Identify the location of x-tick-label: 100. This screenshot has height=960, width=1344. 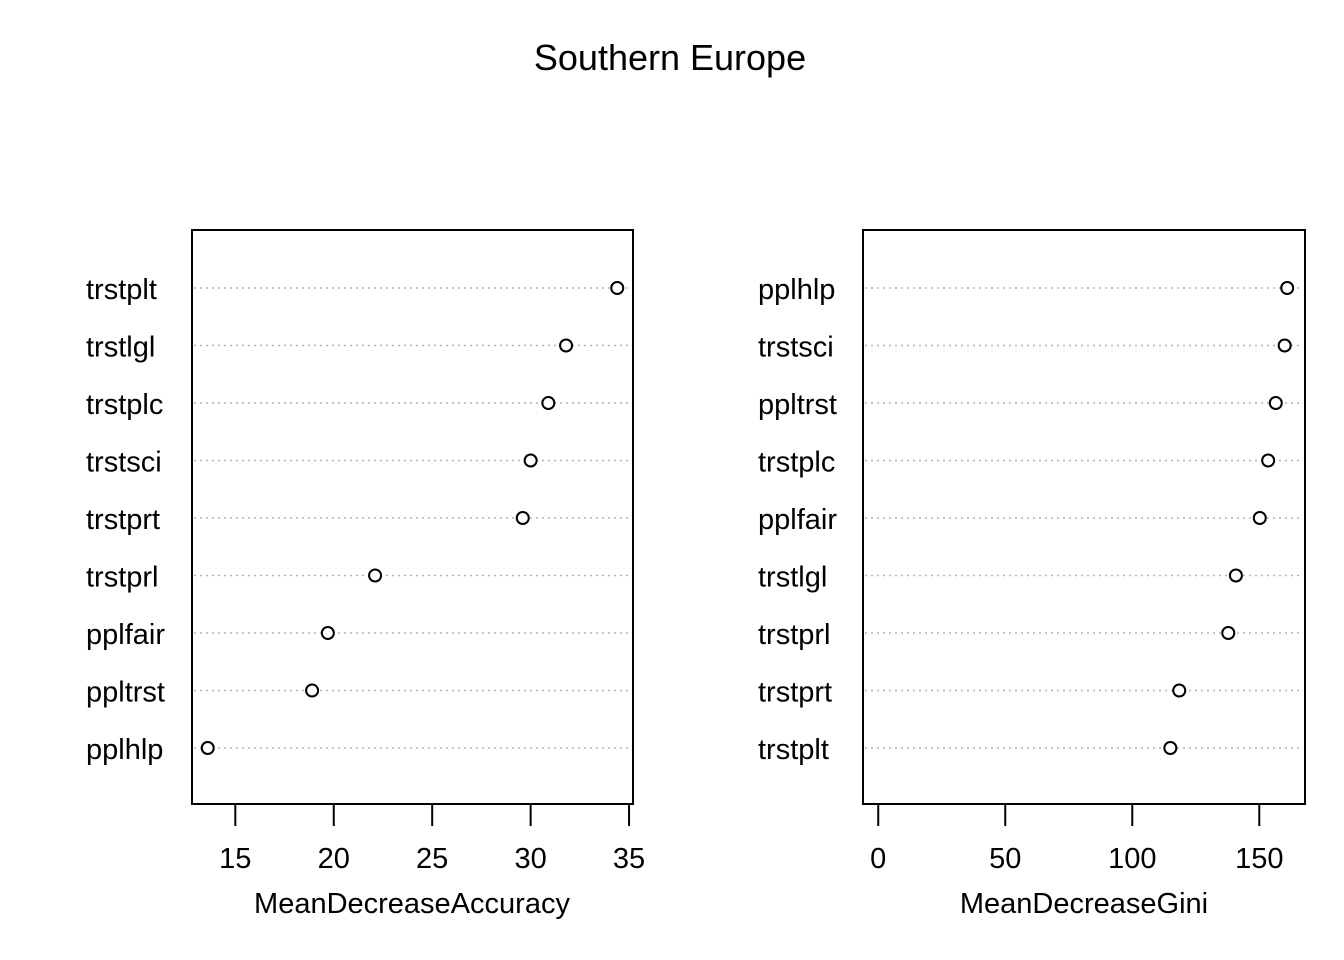
(1132, 859).